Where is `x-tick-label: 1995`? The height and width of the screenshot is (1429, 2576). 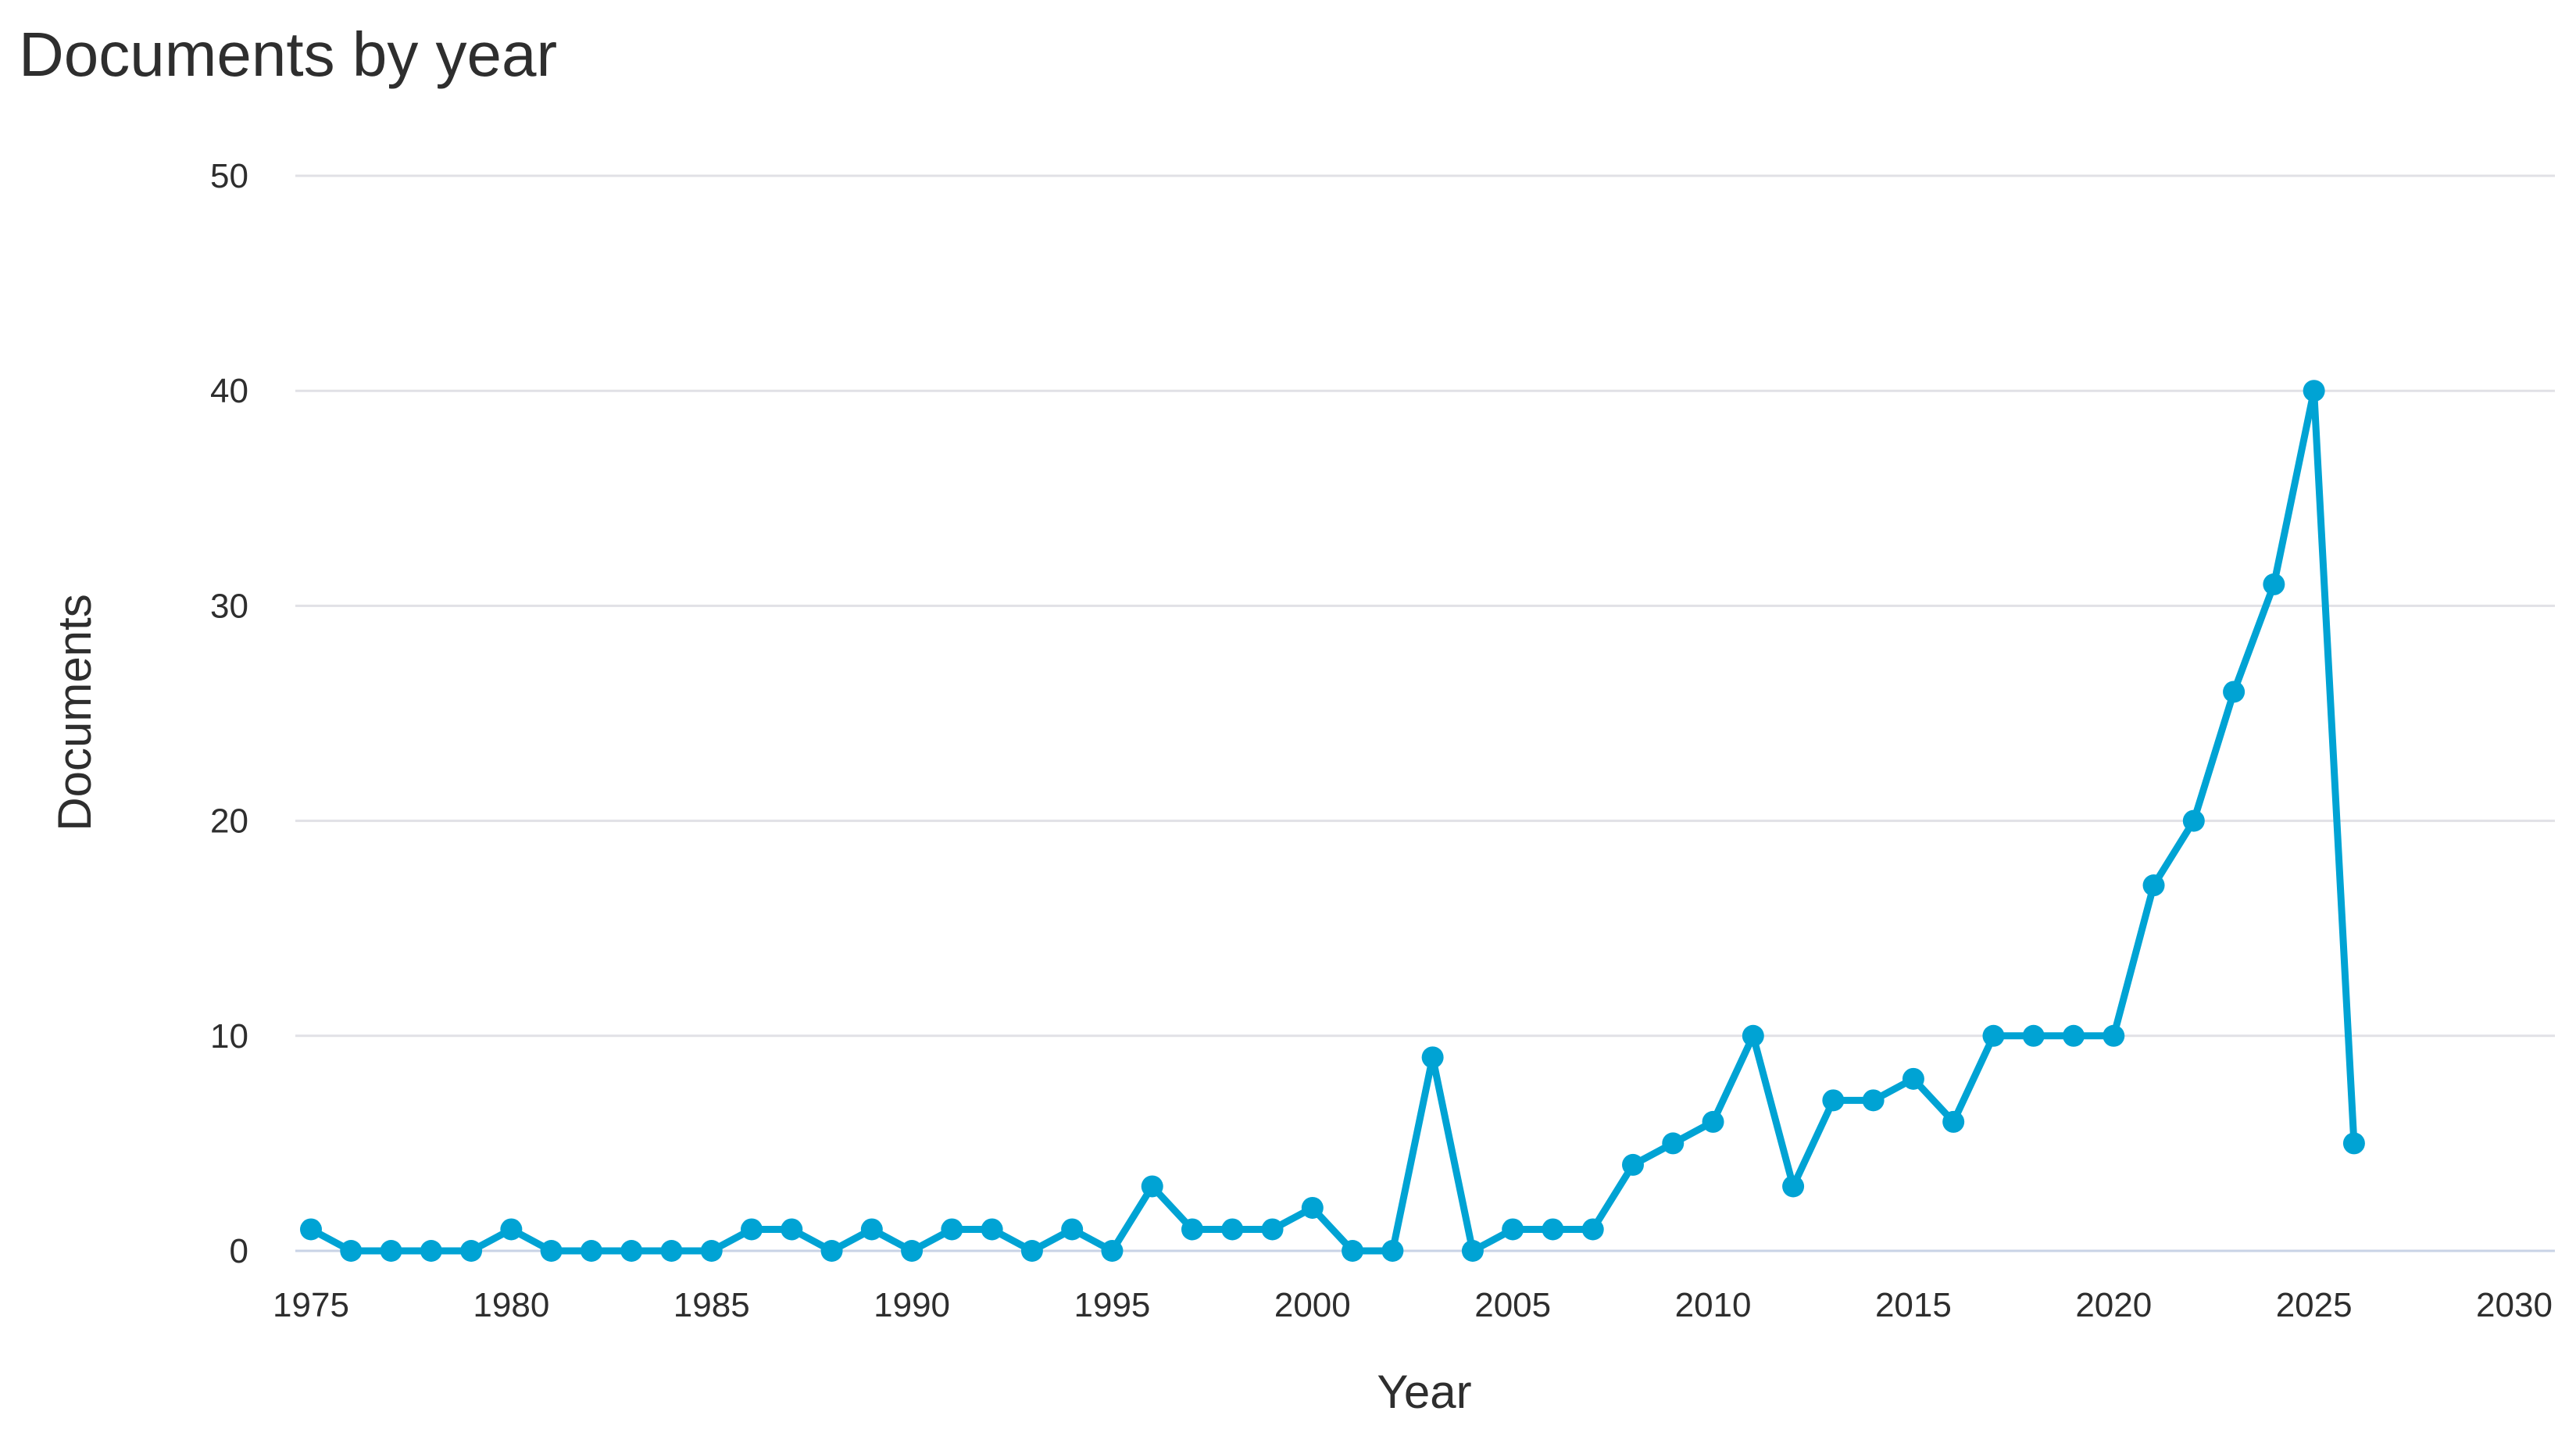
x-tick-label: 1995 is located at coordinates (1112, 1305).